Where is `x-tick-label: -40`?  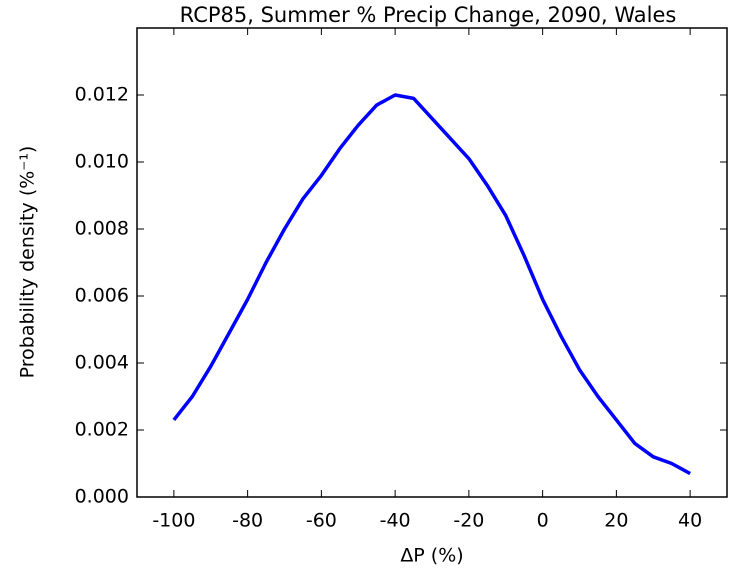
x-tick-label: -40 is located at coordinates (395, 521).